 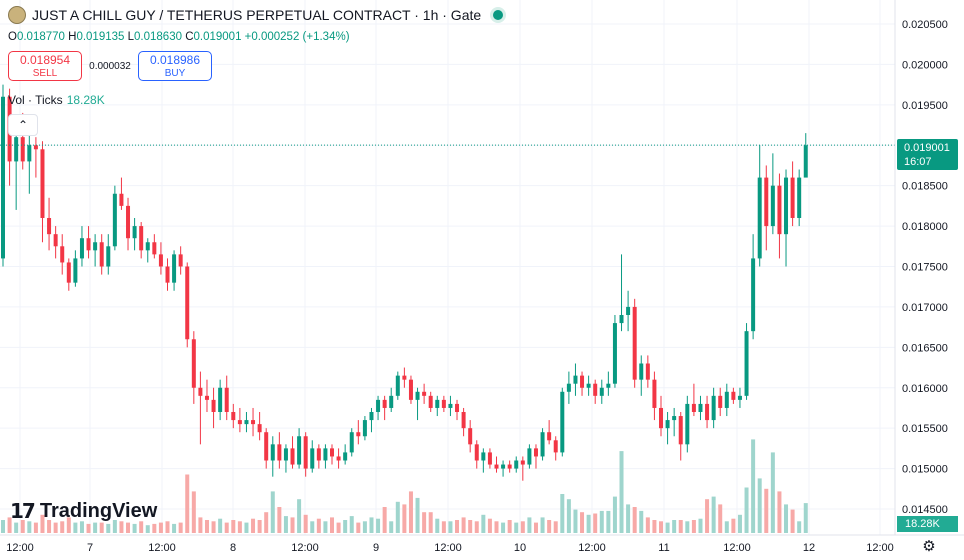 I want to click on x-tick-label: 8, so click(x=233, y=548).